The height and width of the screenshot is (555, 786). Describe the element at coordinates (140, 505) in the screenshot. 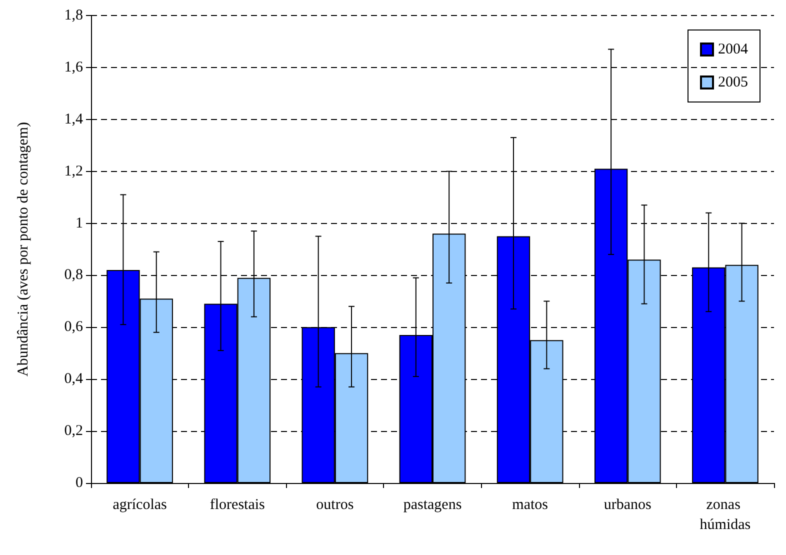

I see `x-tick-label: agrícolas` at that location.